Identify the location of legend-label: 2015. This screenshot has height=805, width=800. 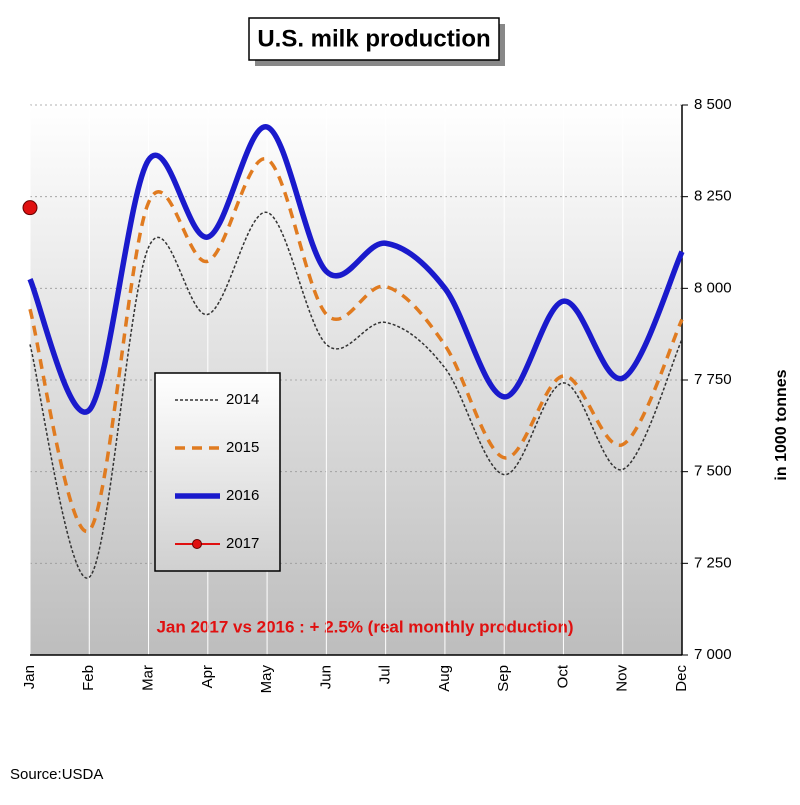
(242, 447).